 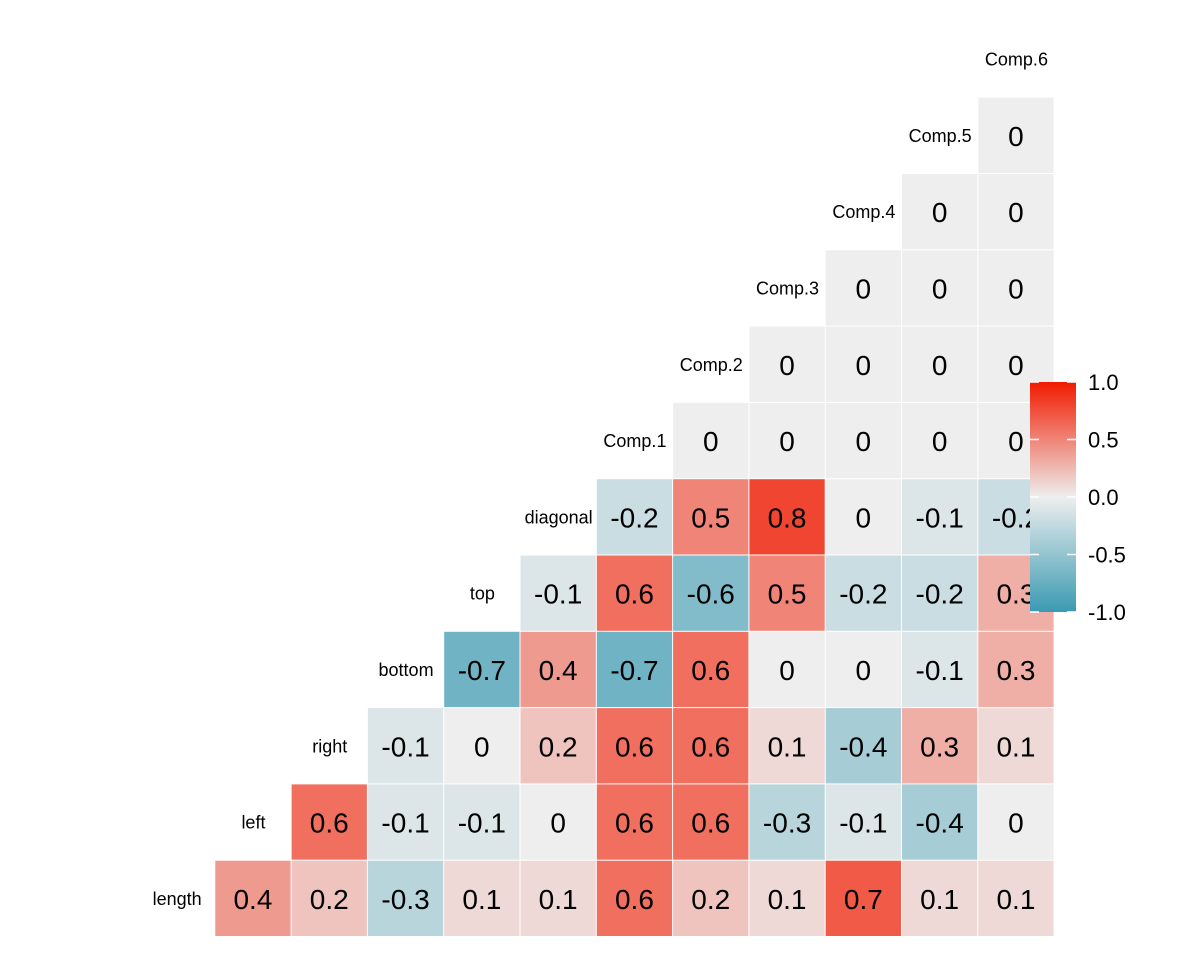 I want to click on variable-label: Comp.3, so click(x=787, y=288).